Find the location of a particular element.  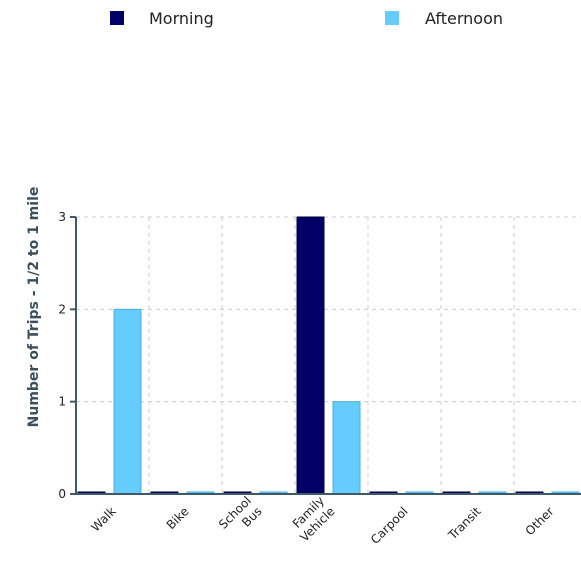

legend-swatch-afternoon is located at coordinates (392, 18).